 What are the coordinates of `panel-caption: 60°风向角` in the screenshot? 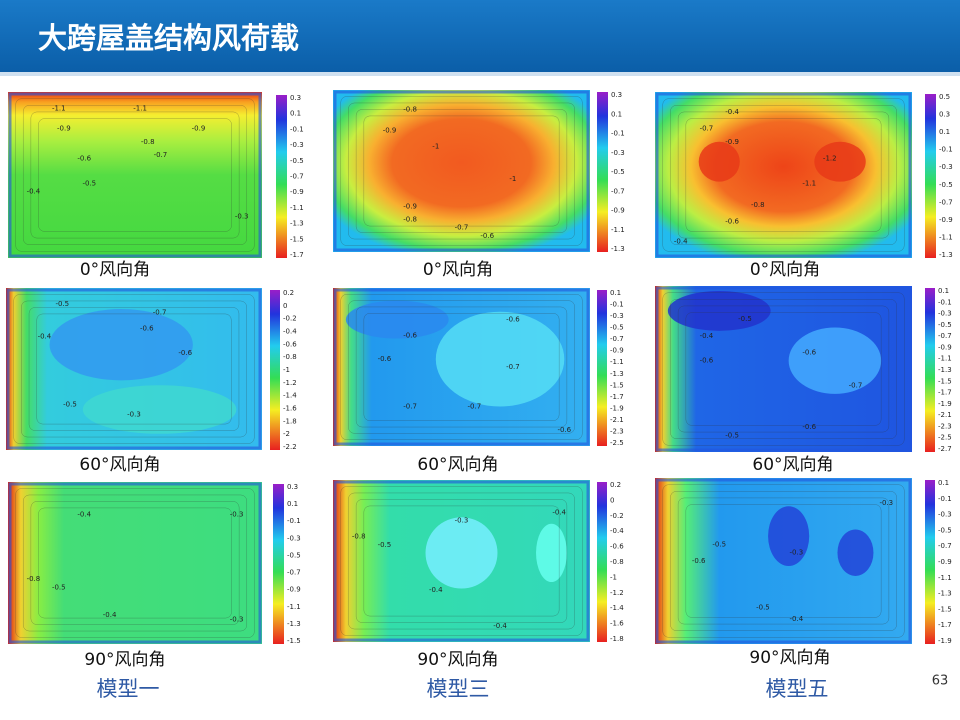 It's located at (792, 465).